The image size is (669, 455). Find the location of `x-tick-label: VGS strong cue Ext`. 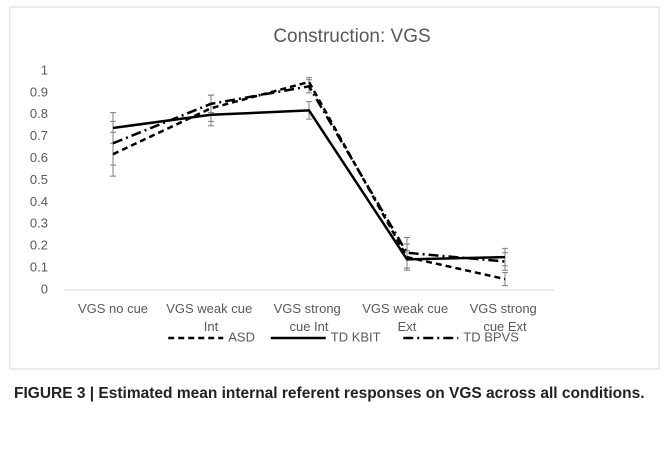

x-tick-label: VGS strong cue Ext is located at coordinates (505, 317).